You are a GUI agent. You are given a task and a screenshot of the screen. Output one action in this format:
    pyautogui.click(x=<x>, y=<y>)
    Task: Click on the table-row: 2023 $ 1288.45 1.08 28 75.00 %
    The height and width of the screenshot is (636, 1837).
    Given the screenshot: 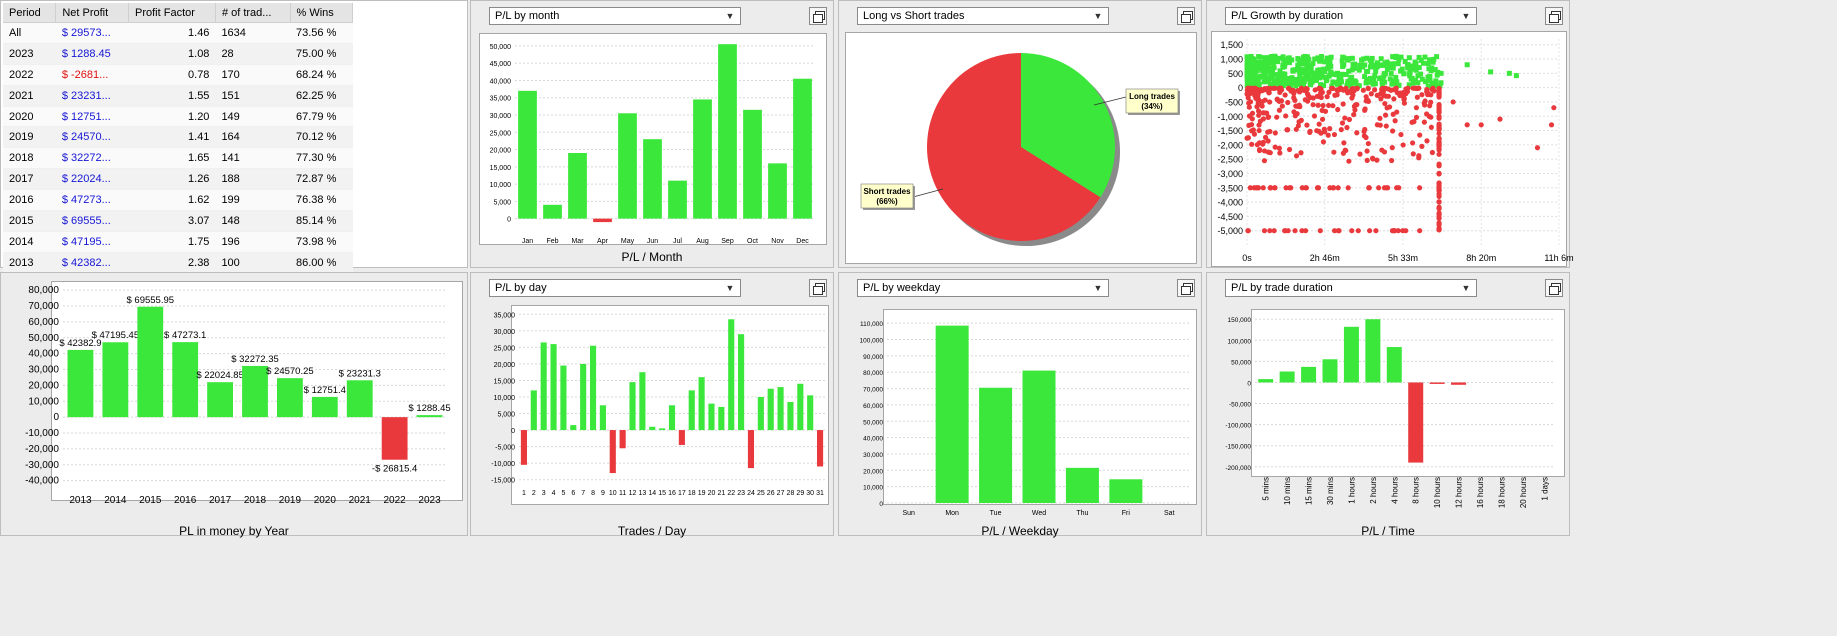 What is the action you would take?
    pyautogui.click(x=178, y=54)
    